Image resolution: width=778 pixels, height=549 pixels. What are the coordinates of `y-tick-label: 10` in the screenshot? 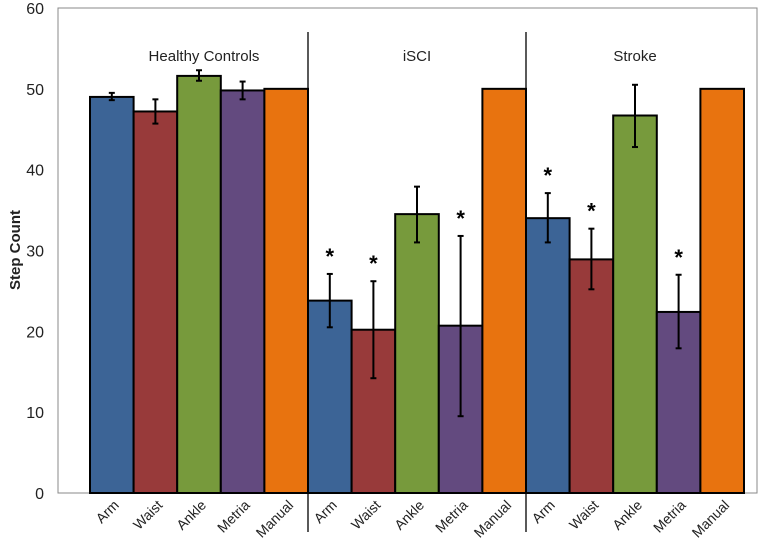 It's located at (35, 413).